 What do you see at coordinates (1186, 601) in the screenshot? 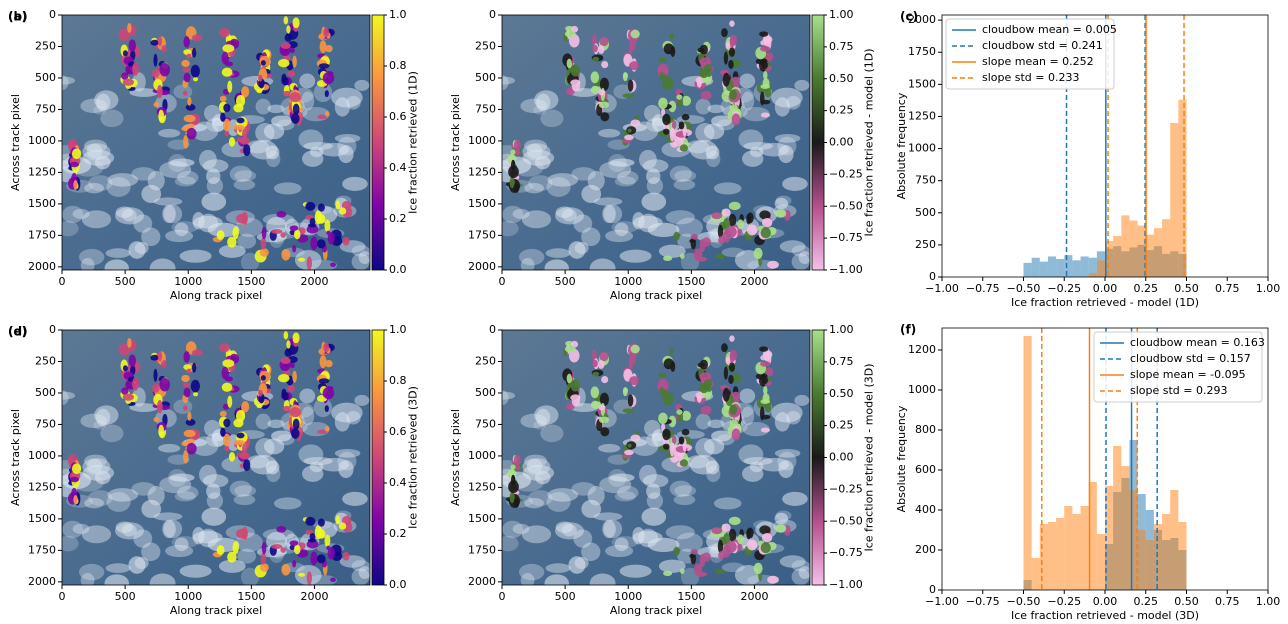
I see `x-tick-label: 0.50` at bounding box center [1186, 601].